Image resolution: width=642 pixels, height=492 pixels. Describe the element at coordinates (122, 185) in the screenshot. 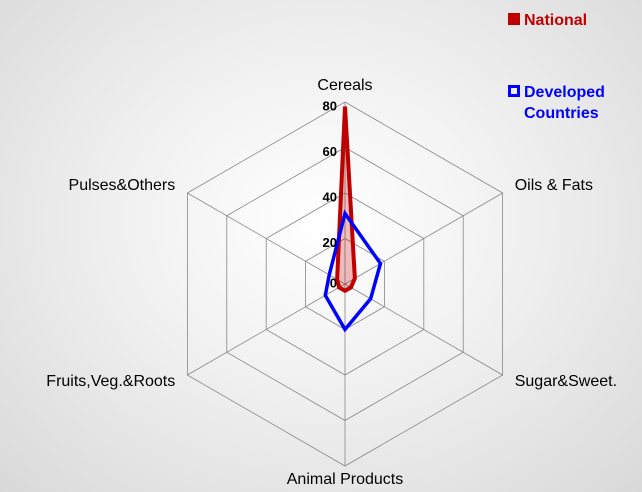

I see `category-label: Pulses&Others` at that location.